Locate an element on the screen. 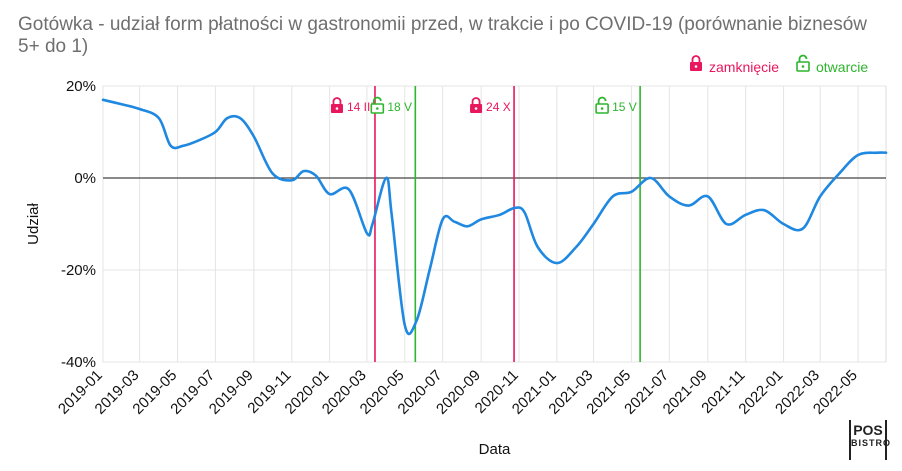 This screenshot has width=902, height=471. event-label: 15 V is located at coordinates (624, 107).